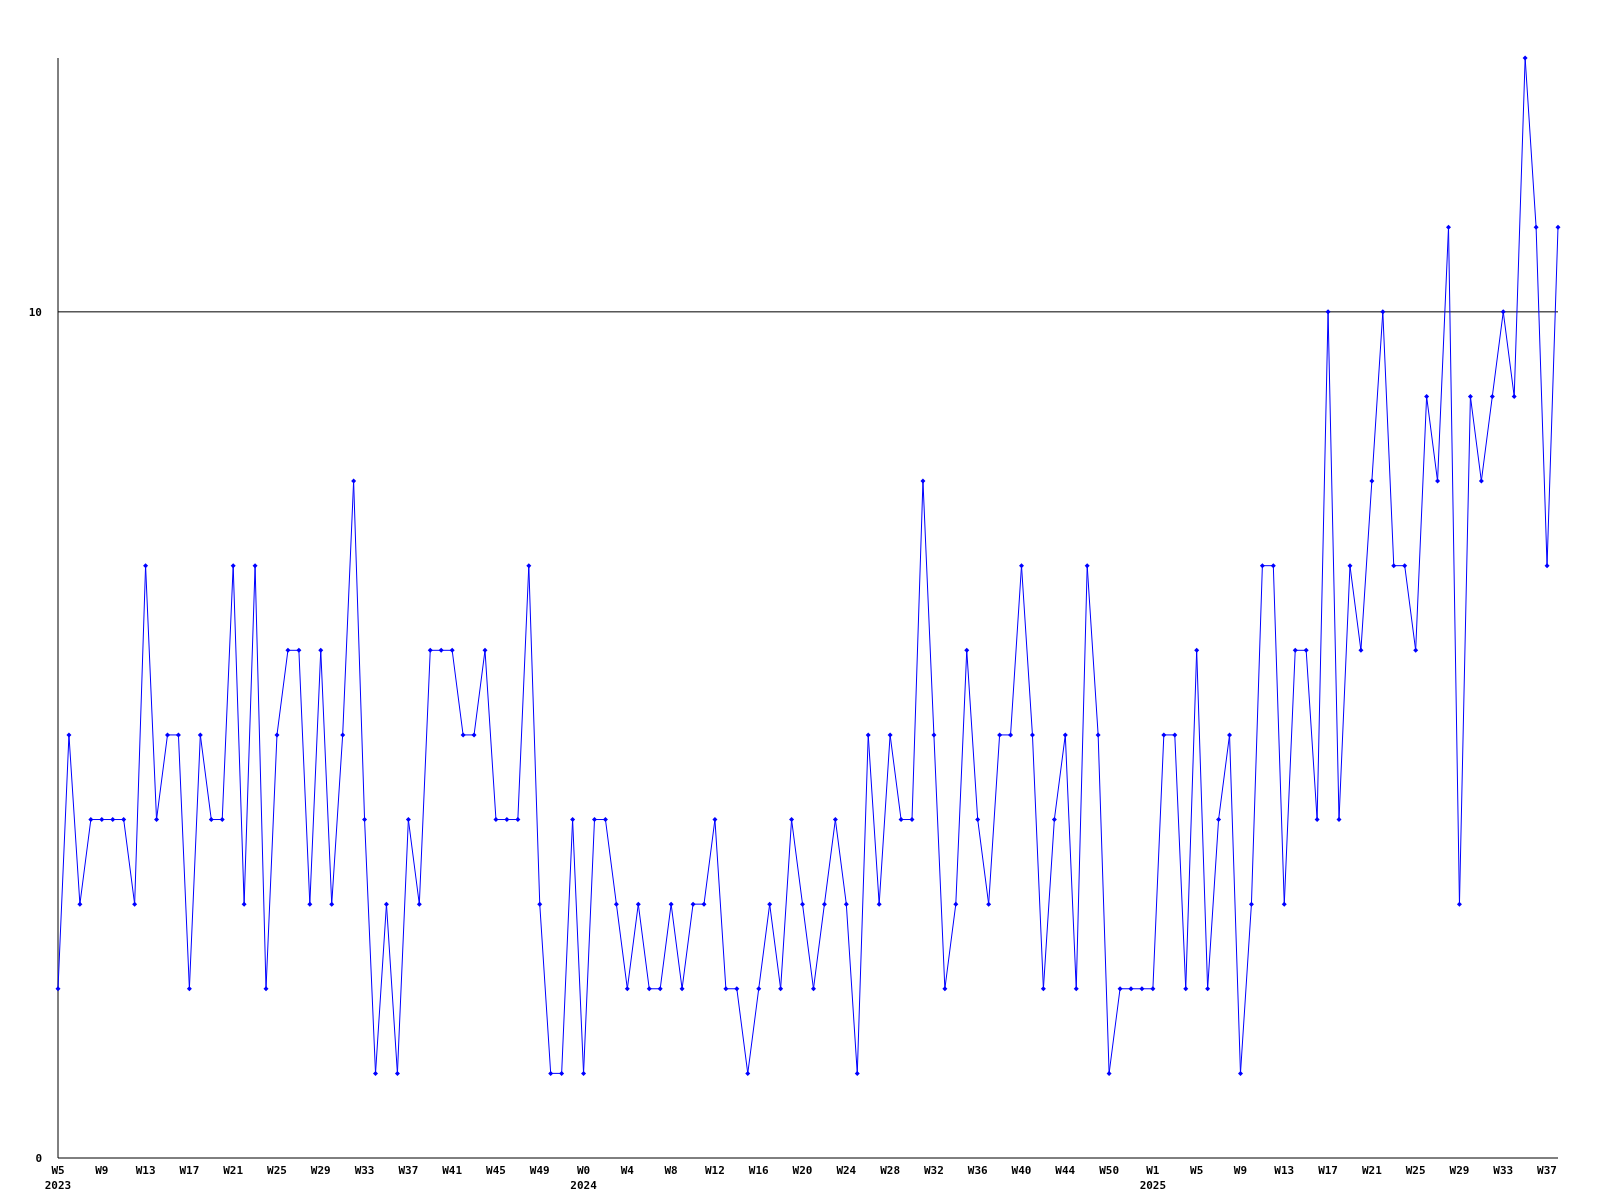  Describe the element at coordinates (802, 1170) in the screenshot. I see `x-tick-label: W20` at that location.